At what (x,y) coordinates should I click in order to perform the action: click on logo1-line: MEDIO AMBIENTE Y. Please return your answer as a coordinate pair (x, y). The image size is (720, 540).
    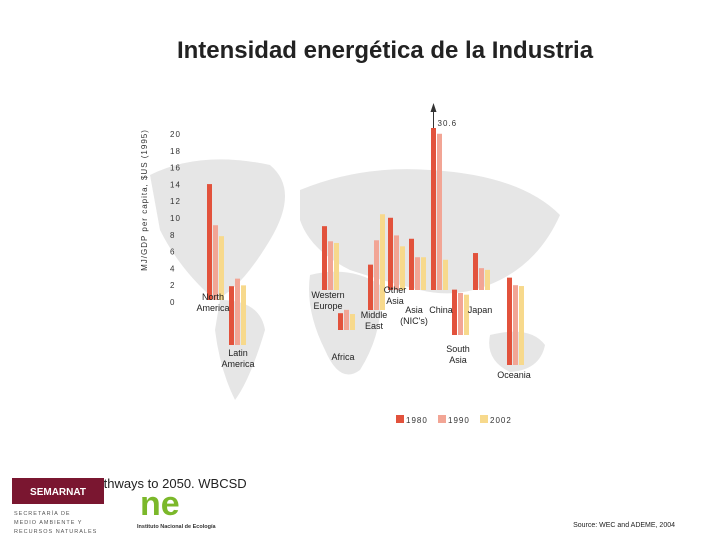
    Looking at the image, I should click on (48, 523).